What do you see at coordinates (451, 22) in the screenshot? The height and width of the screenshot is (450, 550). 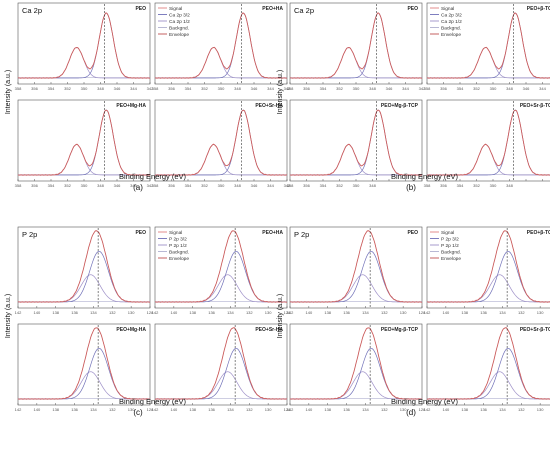 I see `legend-label: Ca 2p 1/2` at bounding box center [451, 22].